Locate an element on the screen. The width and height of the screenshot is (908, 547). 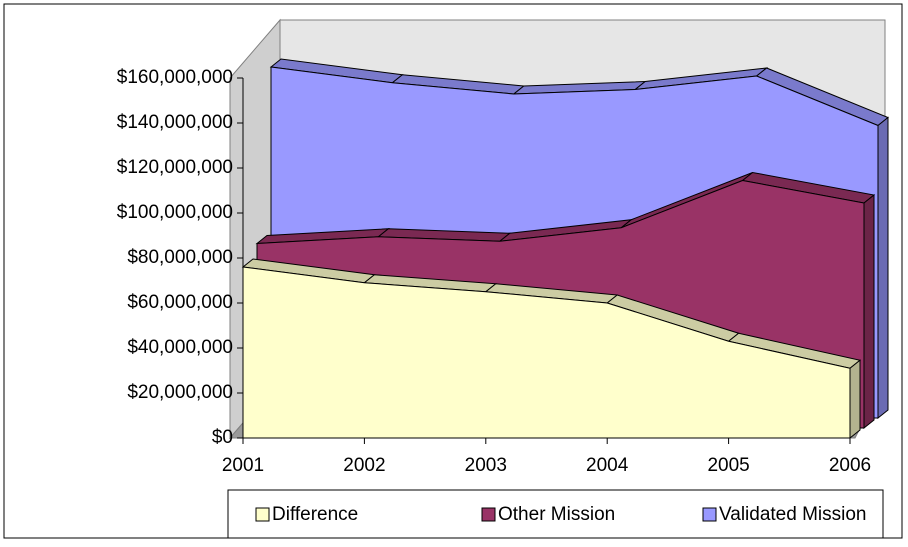
legend-label: Other Mission is located at coordinates (556, 514).